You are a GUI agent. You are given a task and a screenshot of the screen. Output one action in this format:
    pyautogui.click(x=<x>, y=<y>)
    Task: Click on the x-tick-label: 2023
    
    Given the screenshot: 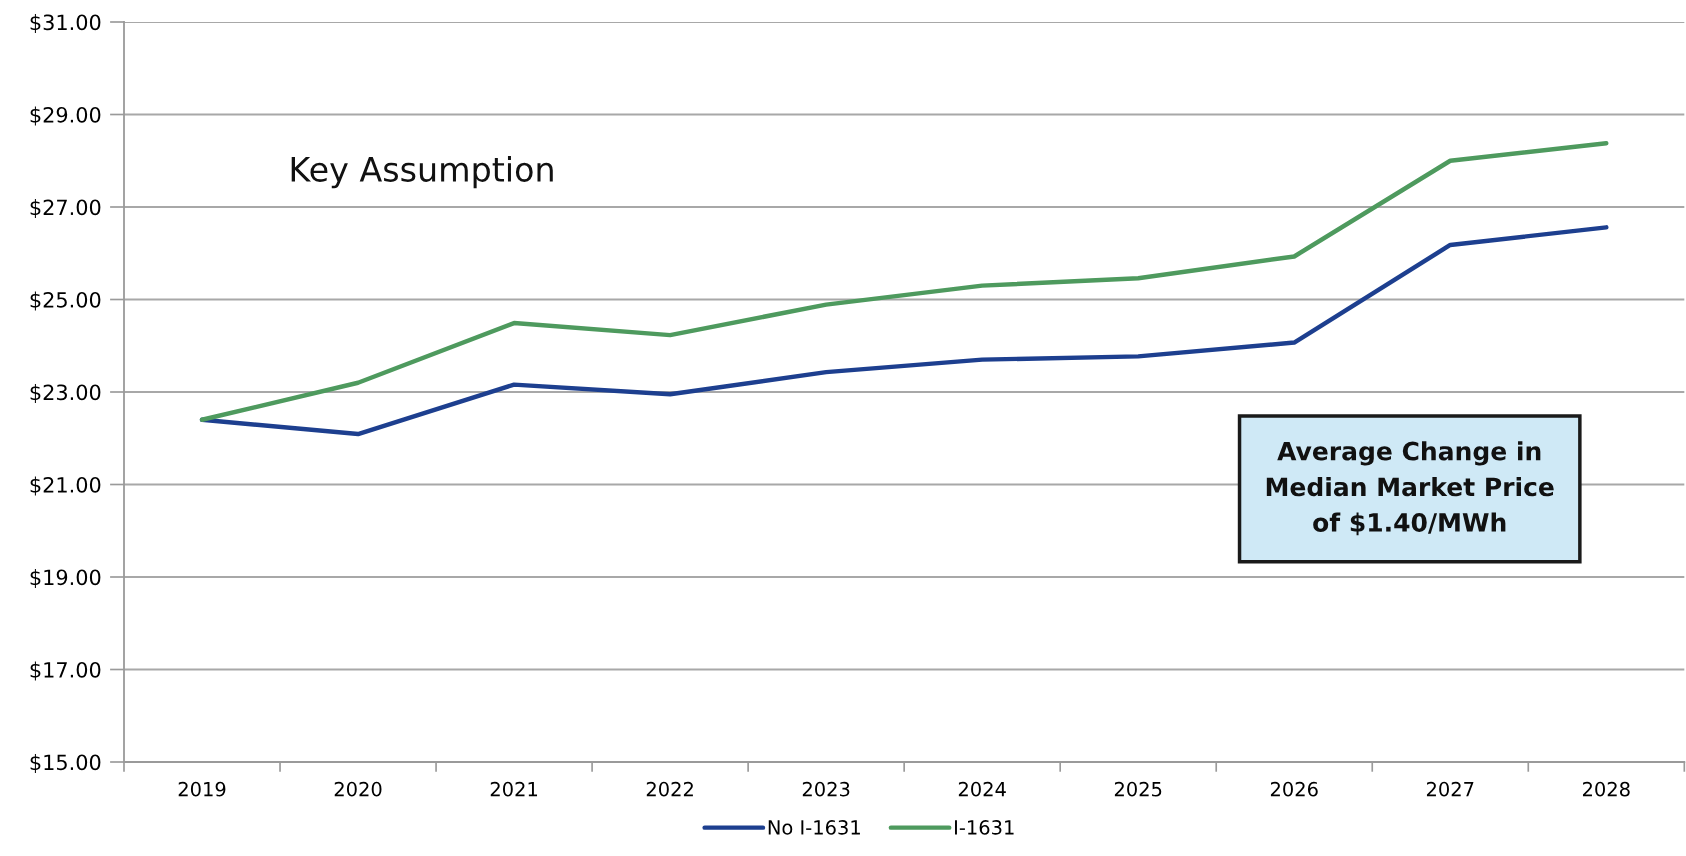 What is the action you would take?
    pyautogui.click(x=826, y=789)
    